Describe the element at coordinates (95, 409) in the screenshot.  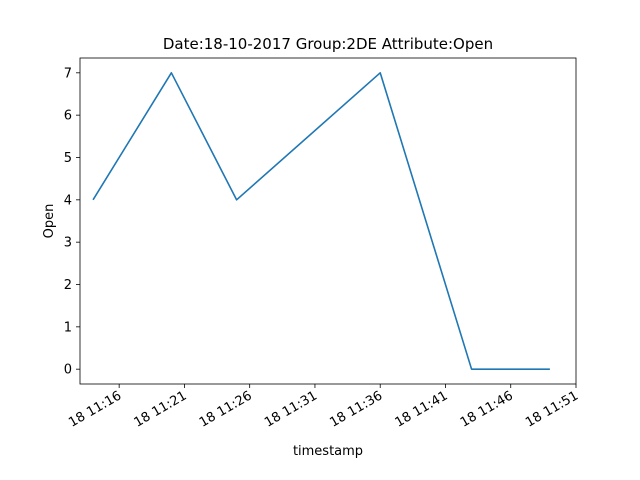
I see `x-tick-label: 18 11:16` at that location.